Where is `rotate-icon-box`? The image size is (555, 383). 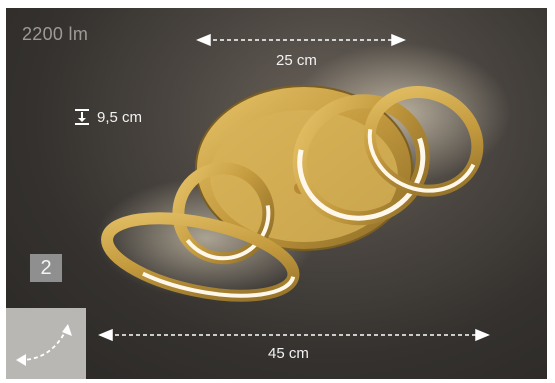
rotate-icon-box is located at coordinates (46, 343).